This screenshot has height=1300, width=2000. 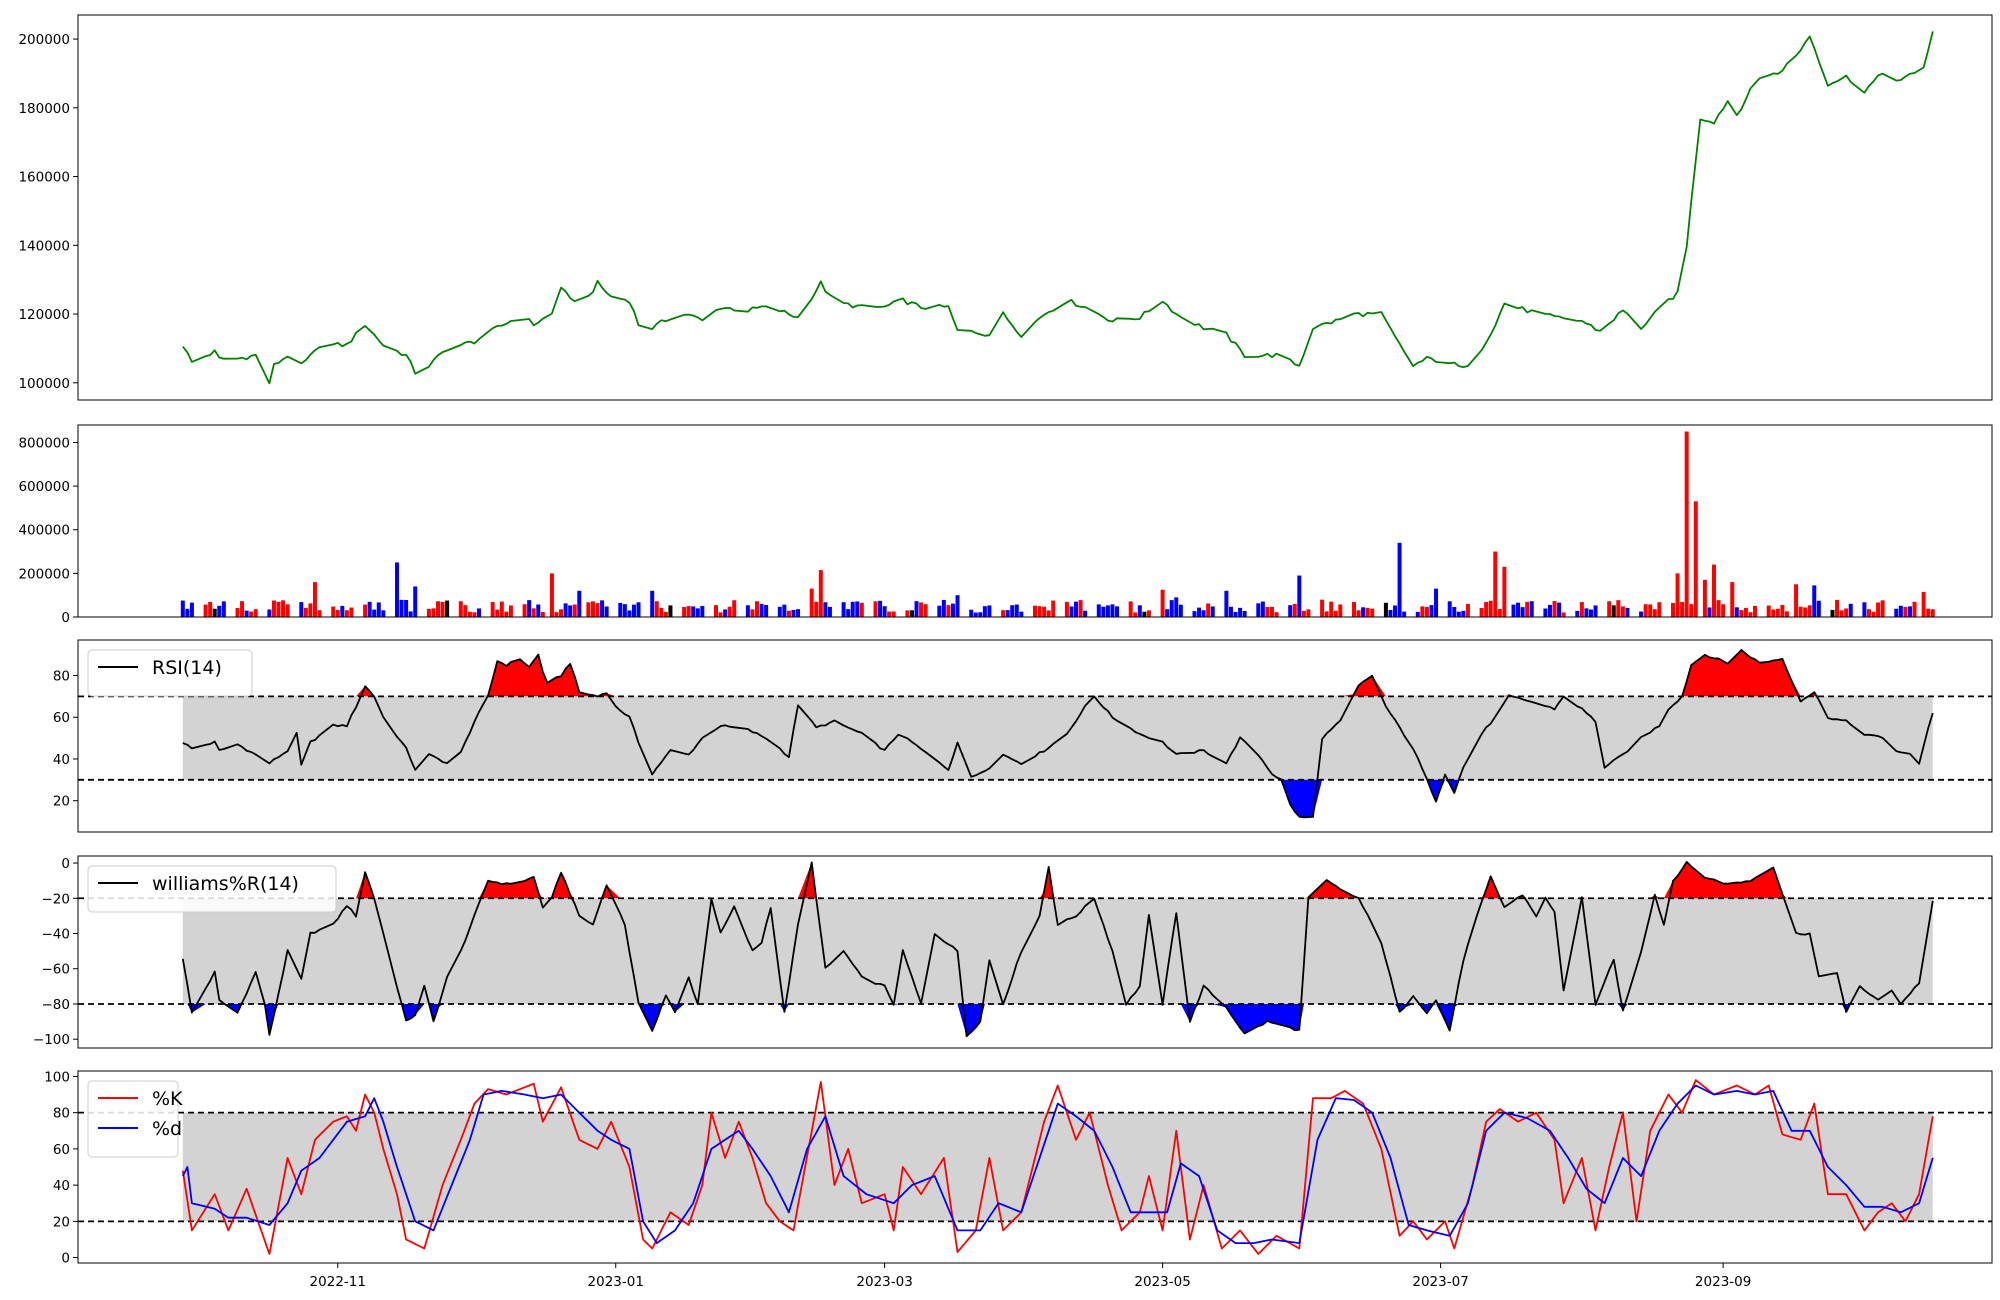 I want to click on price-ytick-label: 140000, so click(x=44, y=246).